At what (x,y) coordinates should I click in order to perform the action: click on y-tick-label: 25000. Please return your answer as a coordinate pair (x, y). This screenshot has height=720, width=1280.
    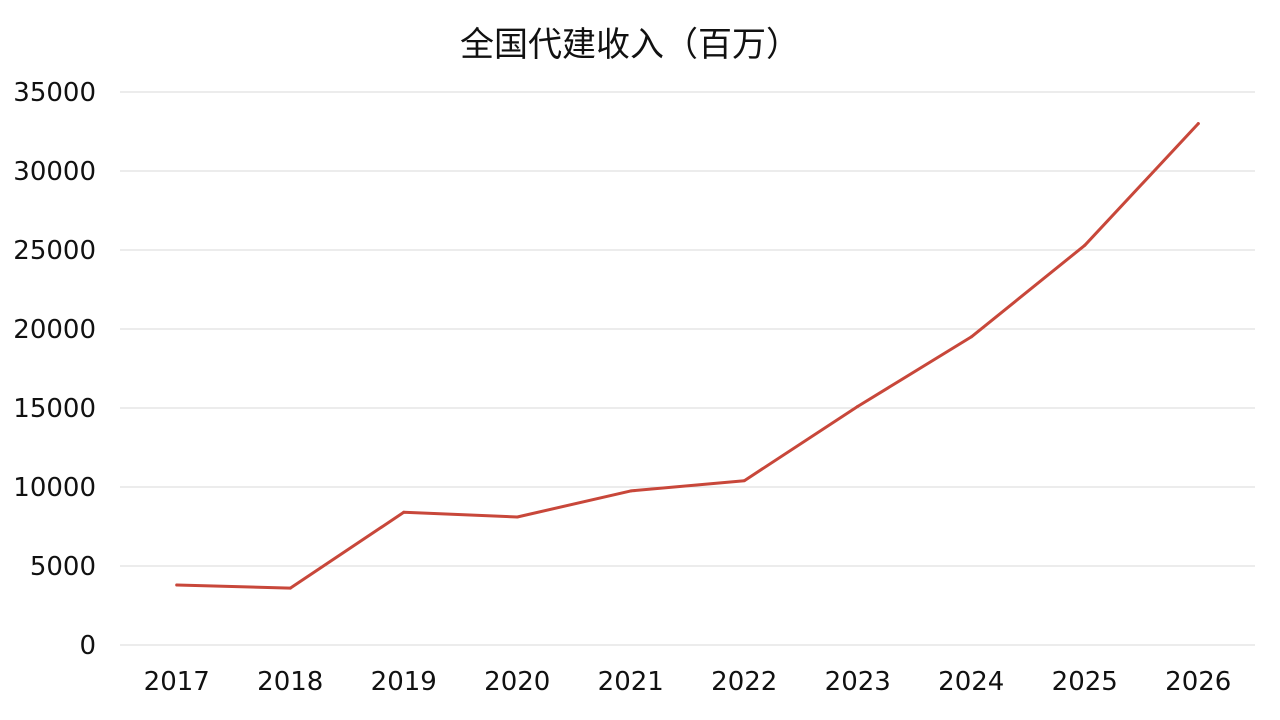
    Looking at the image, I should click on (54, 251).